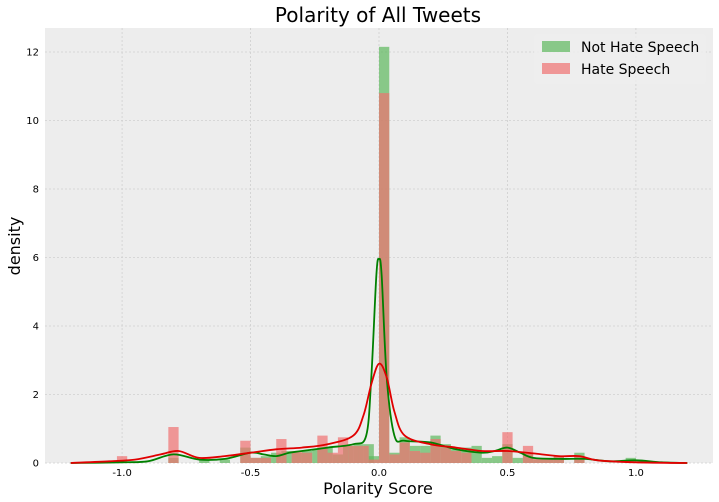 This screenshot has width=719, height=502. I want to click on legend-box, so click(620, 59).